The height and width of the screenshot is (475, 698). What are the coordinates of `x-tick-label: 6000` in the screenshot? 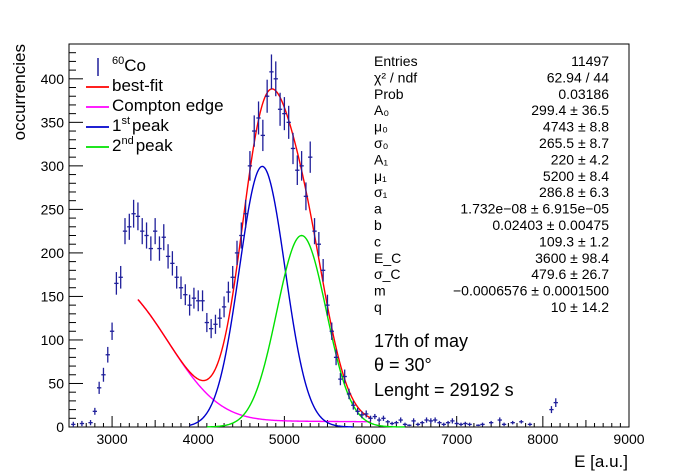 It's located at (370, 439).